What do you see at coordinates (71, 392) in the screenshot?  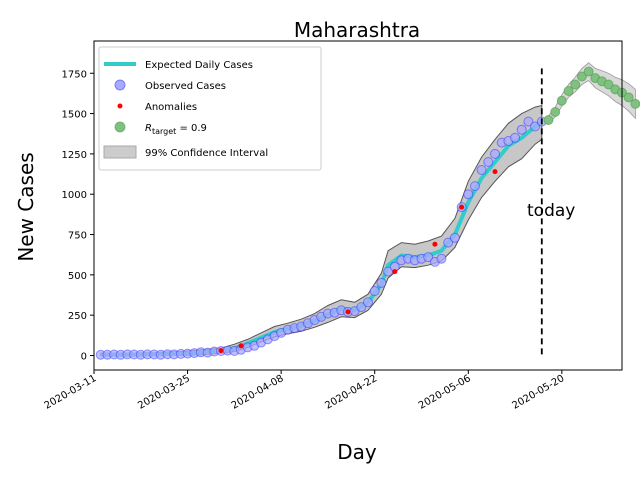 I see `x-tick-label: 2020-03-11` at bounding box center [71, 392].